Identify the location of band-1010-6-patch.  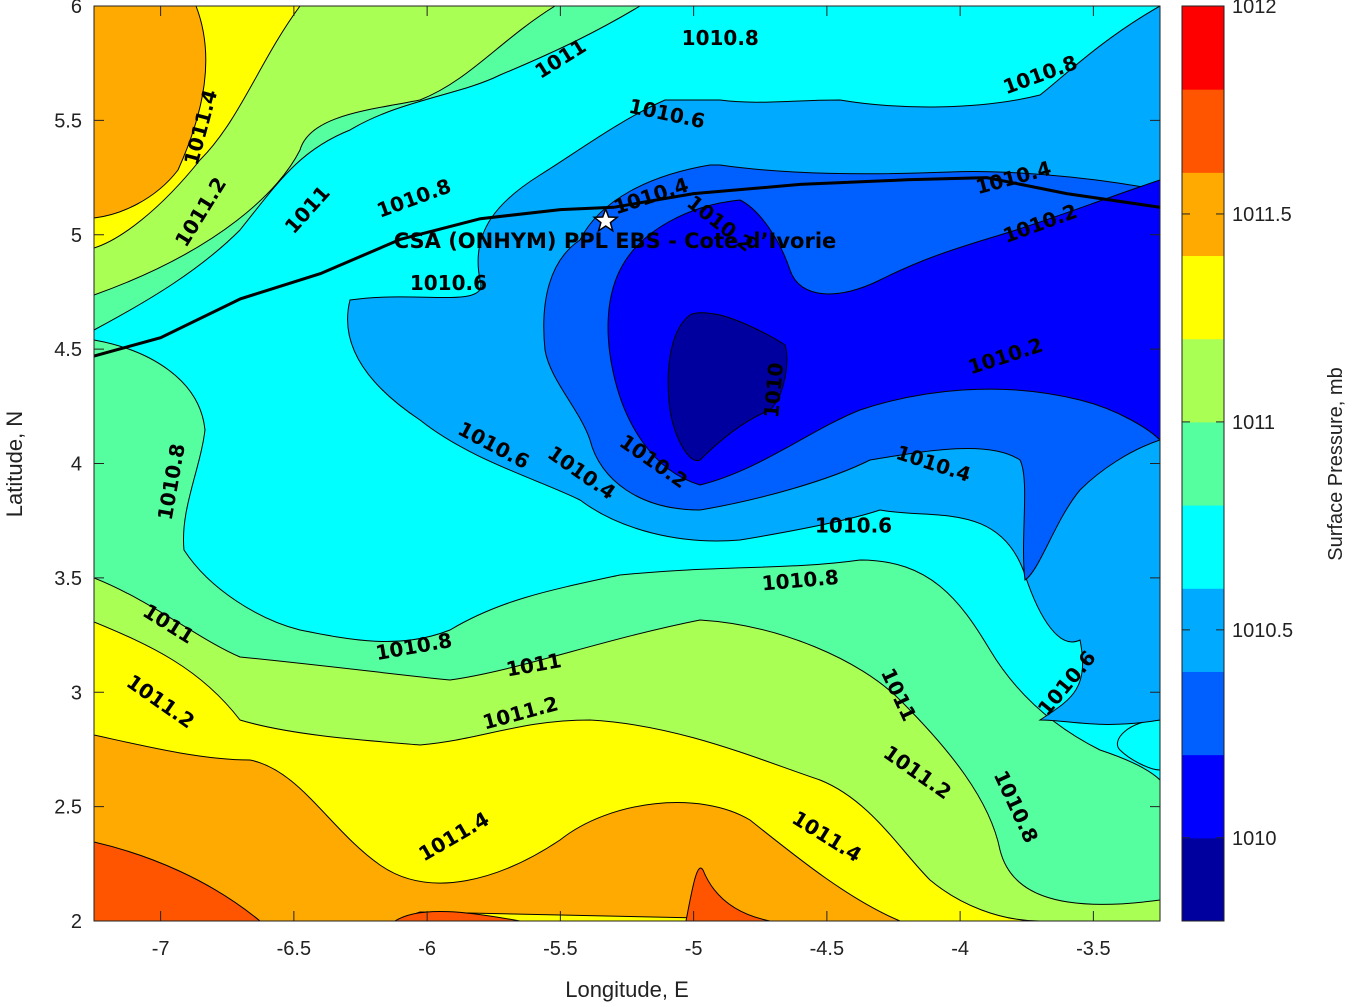
(1138, 745).